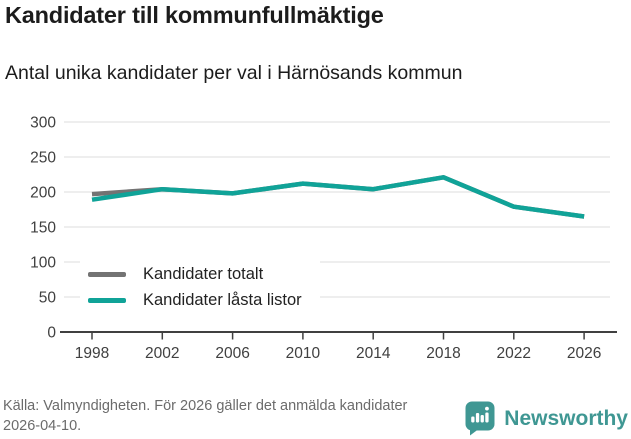 The width and height of the screenshot is (631, 439). I want to click on x-tick-label: 1998, so click(92, 353).